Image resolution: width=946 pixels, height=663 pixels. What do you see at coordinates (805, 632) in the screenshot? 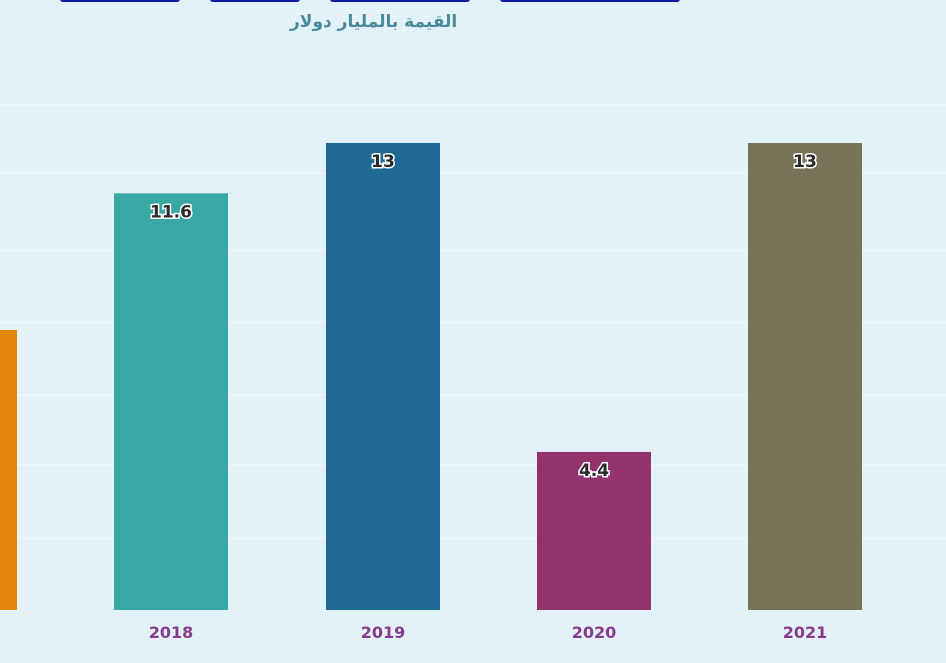
I see `x-tick-label-2021: 2021` at bounding box center [805, 632].